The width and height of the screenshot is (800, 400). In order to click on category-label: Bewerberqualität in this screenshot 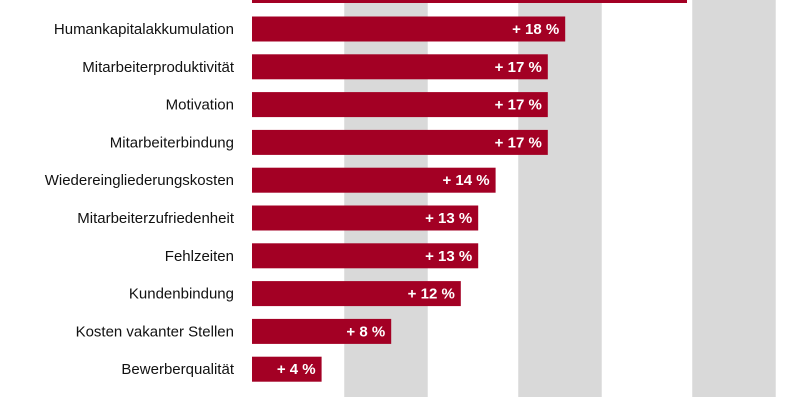, I will do `click(177, 369)`.